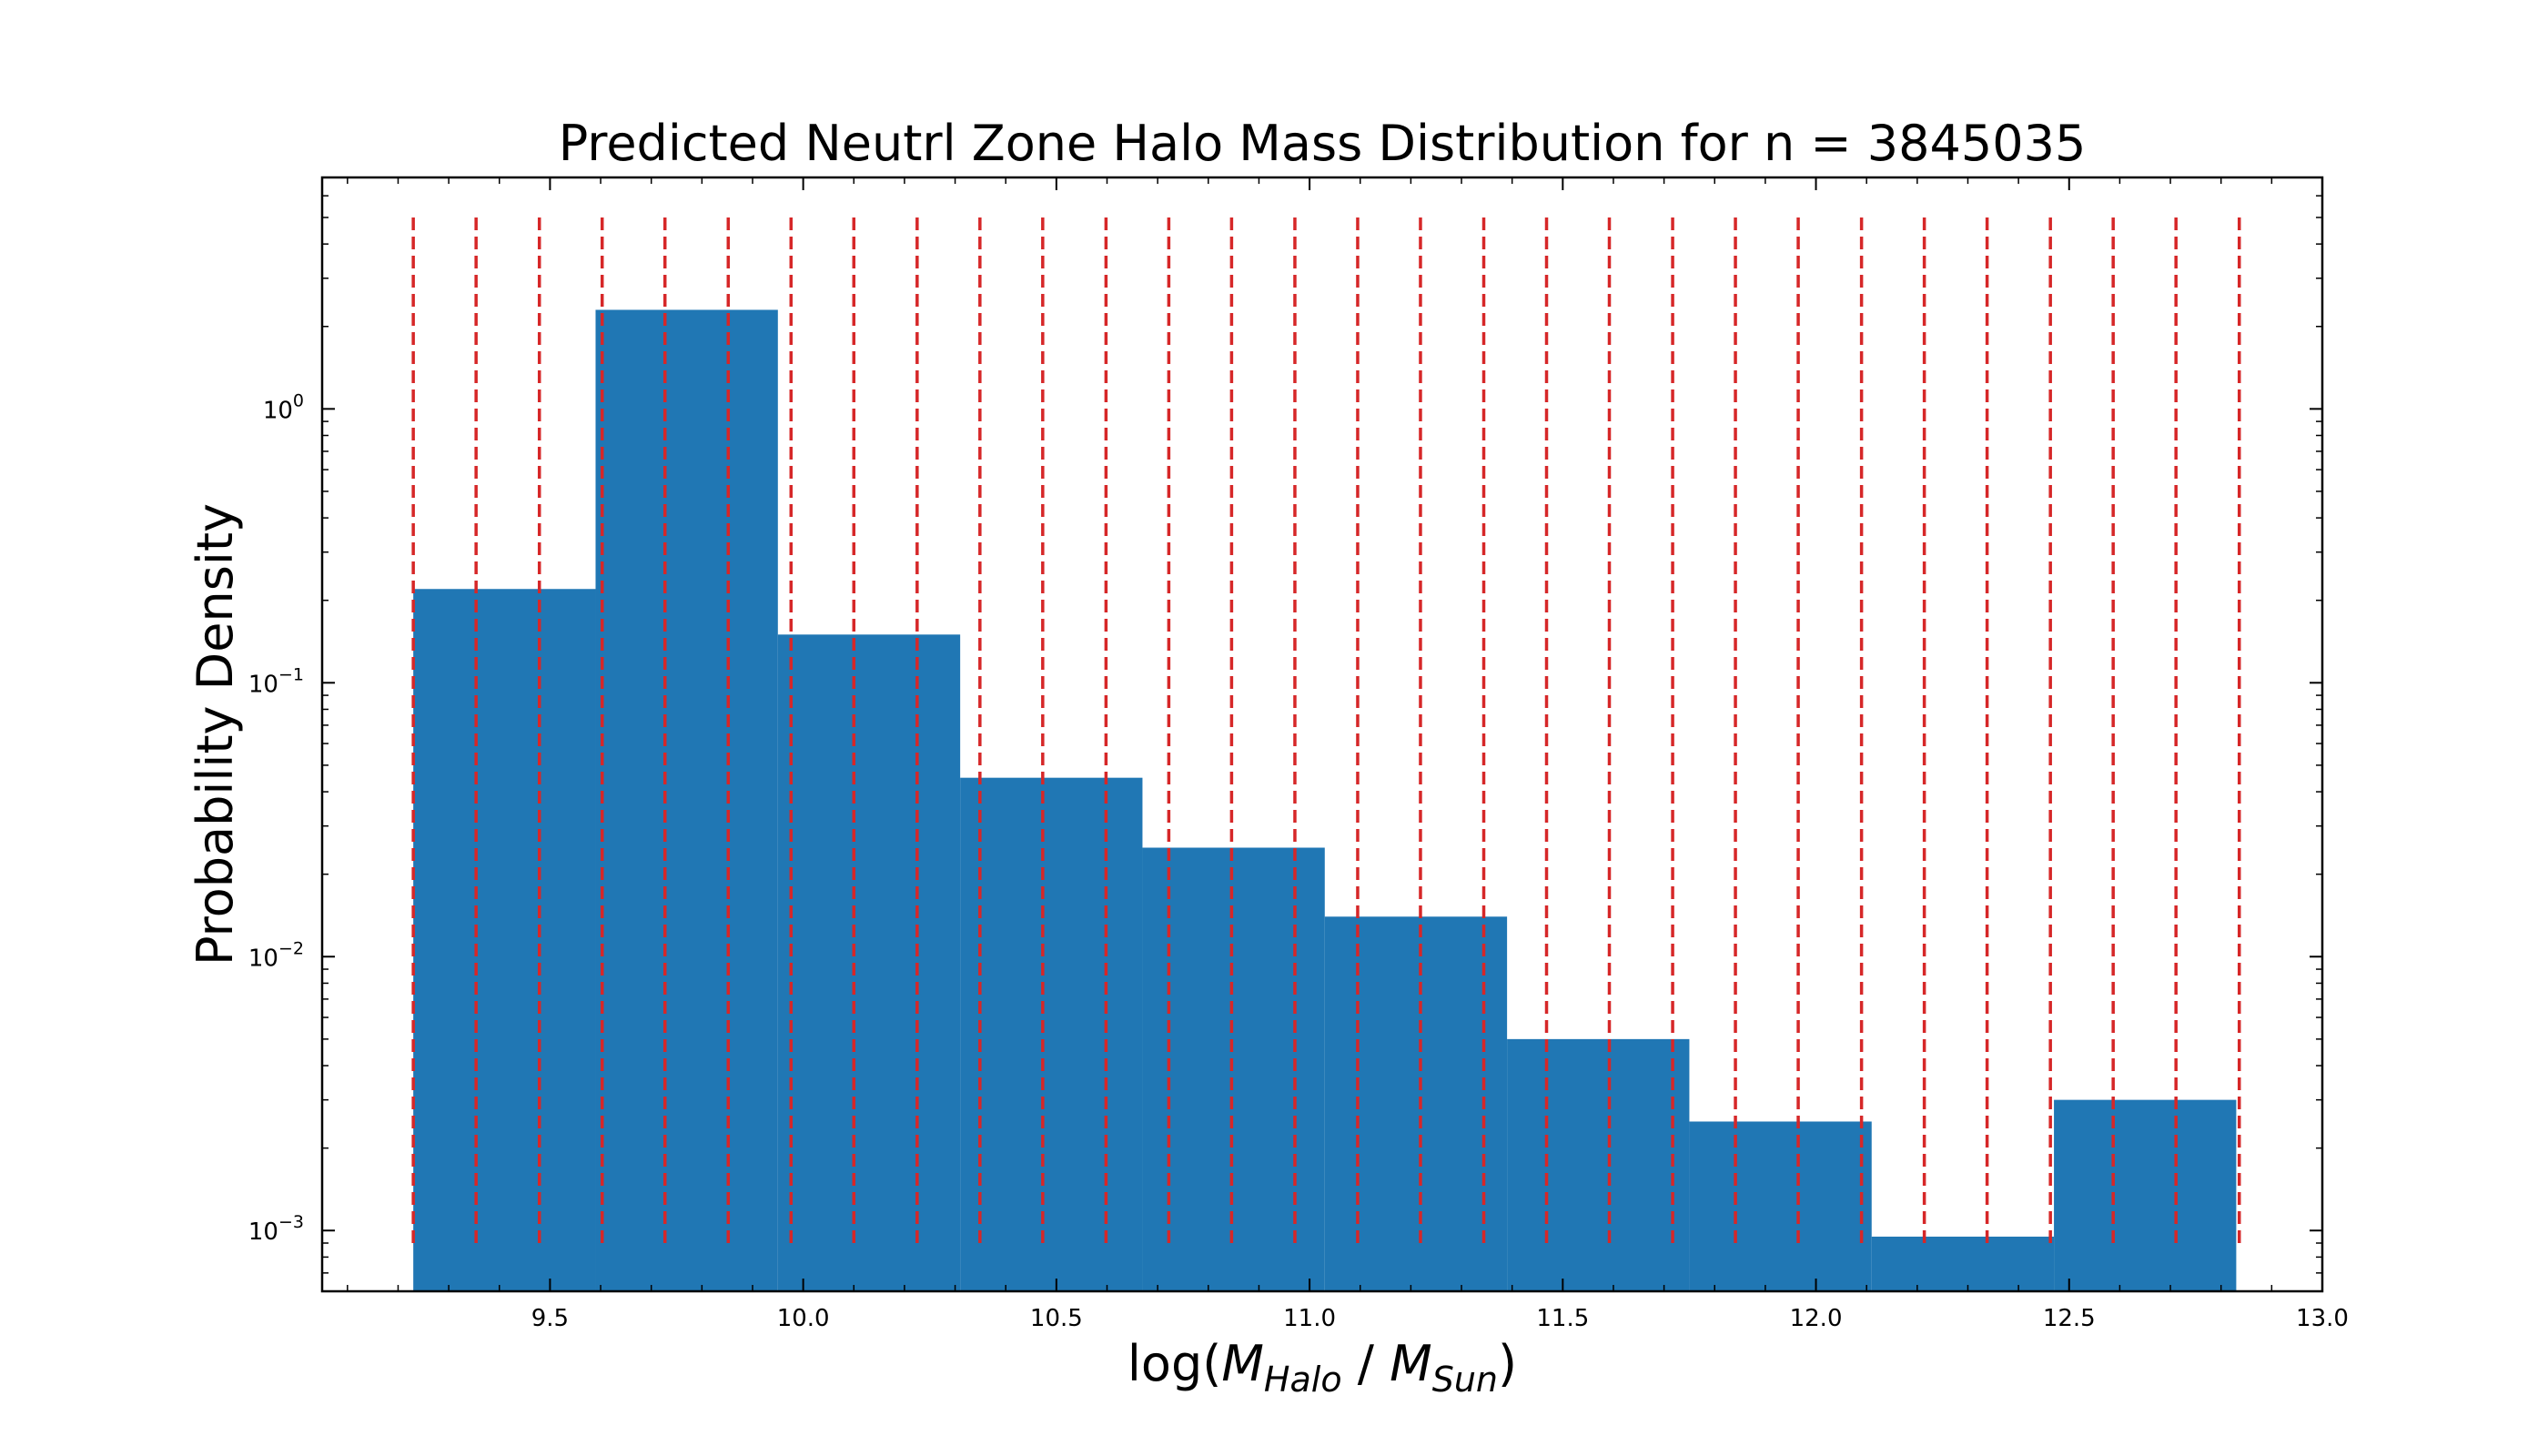 The image size is (2548, 1456). Describe the element at coordinates (2069, 1318) in the screenshot. I see `x-tick-label: 12.5` at that location.